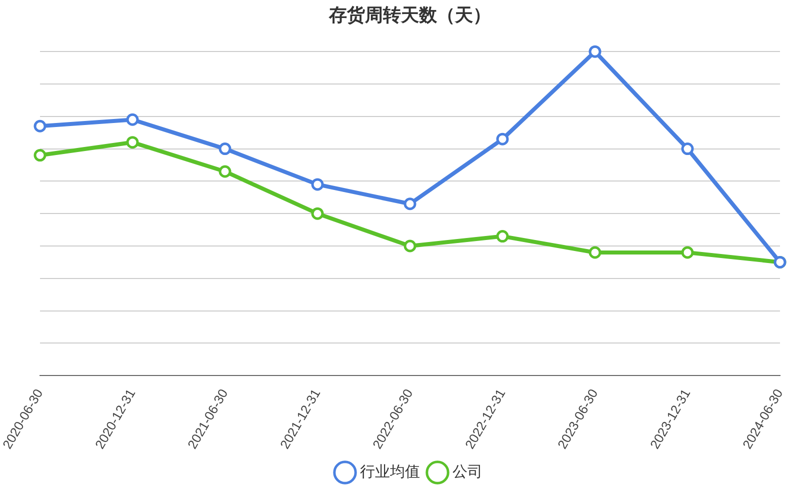 This screenshot has width=800, height=500. What do you see at coordinates (390, 472) in the screenshot?
I see `legend-label: 行业均值` at bounding box center [390, 472].